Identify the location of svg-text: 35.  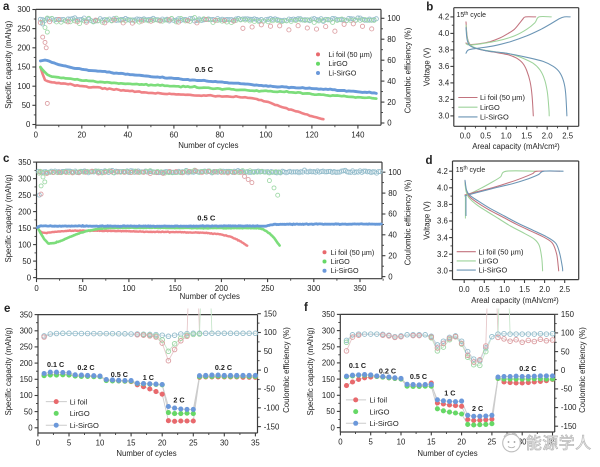
(255, 442).